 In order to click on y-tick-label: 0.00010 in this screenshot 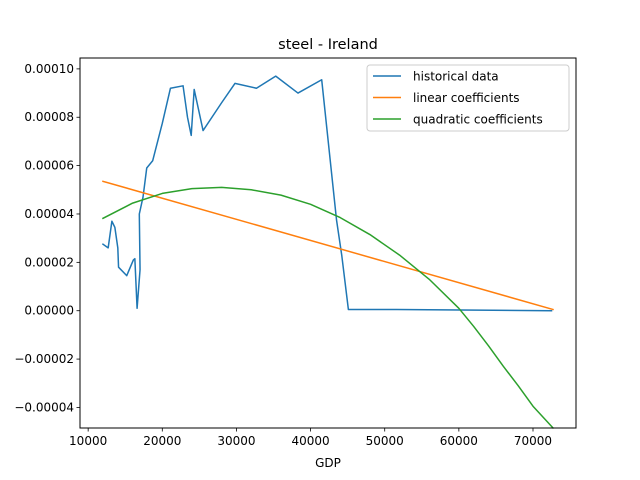, I will do `click(49, 69)`.